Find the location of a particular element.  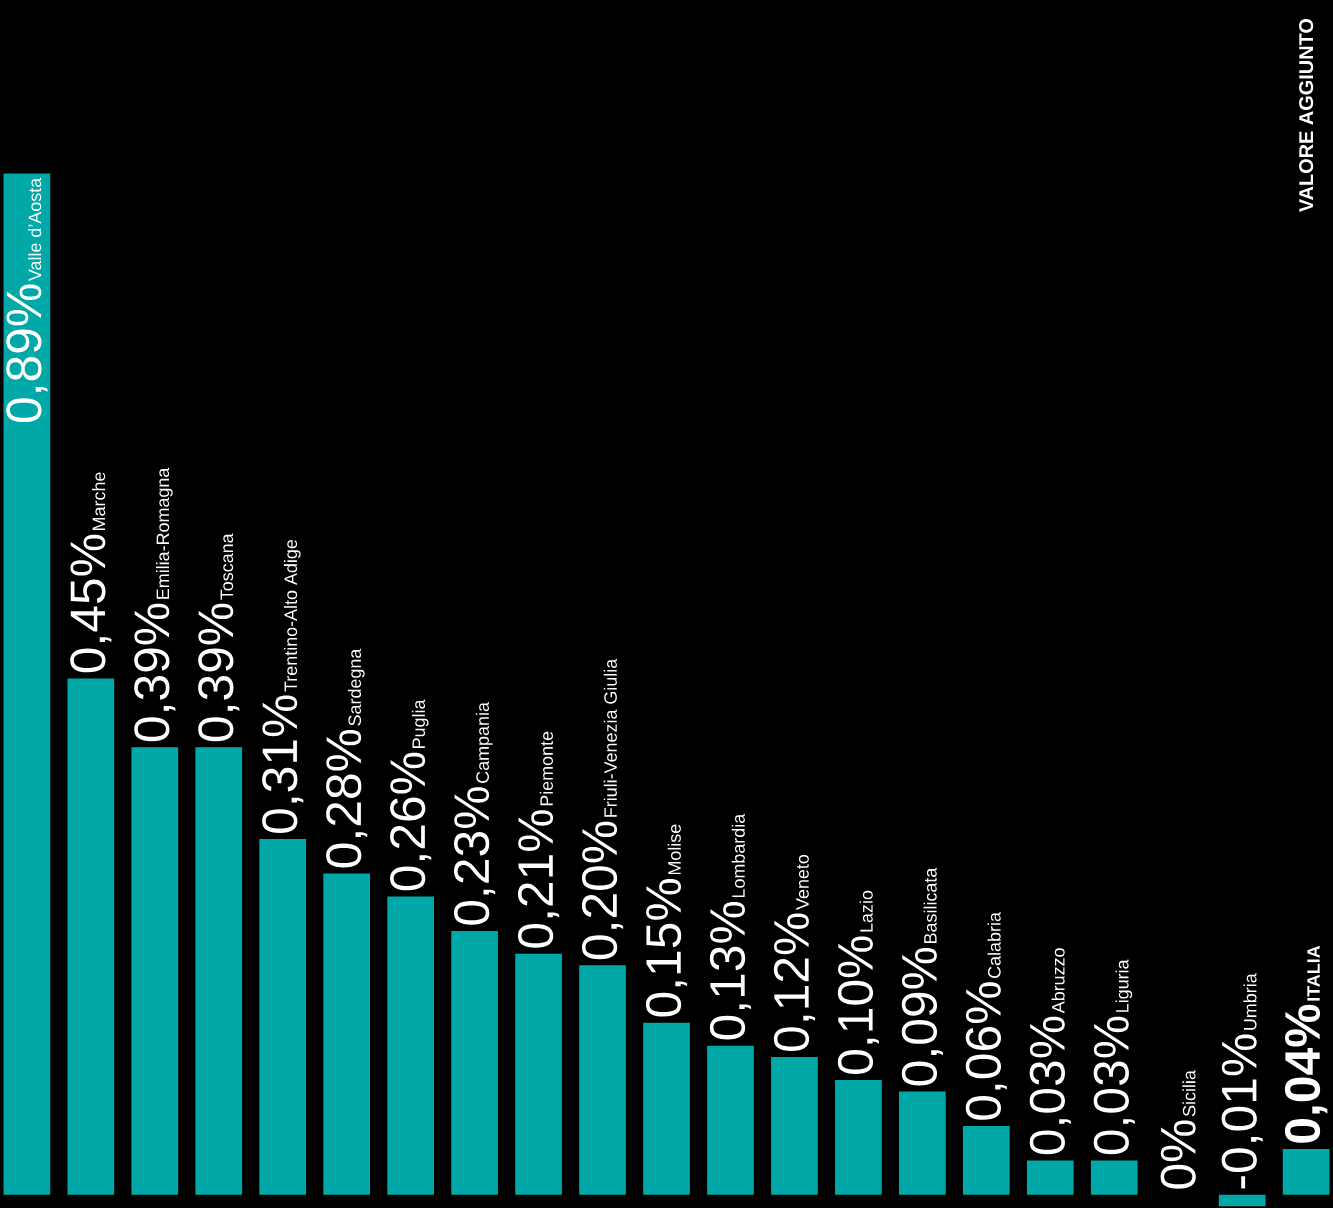

x-tick-label: Sardegna is located at coordinates (356, 687).